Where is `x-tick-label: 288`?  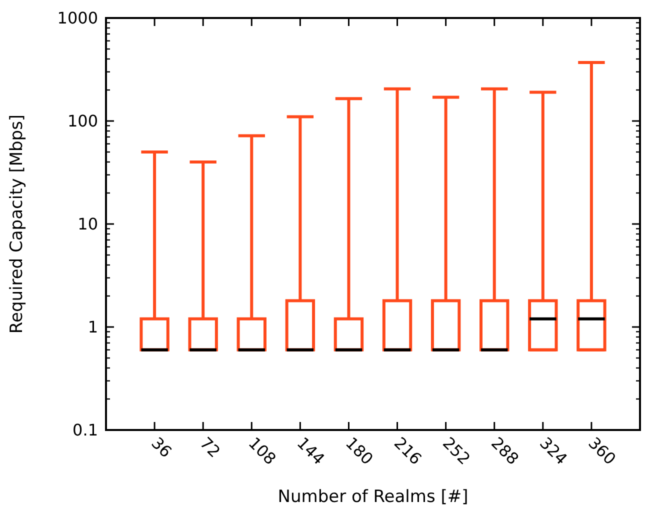
x-tick-label: 288 is located at coordinates (505, 450).